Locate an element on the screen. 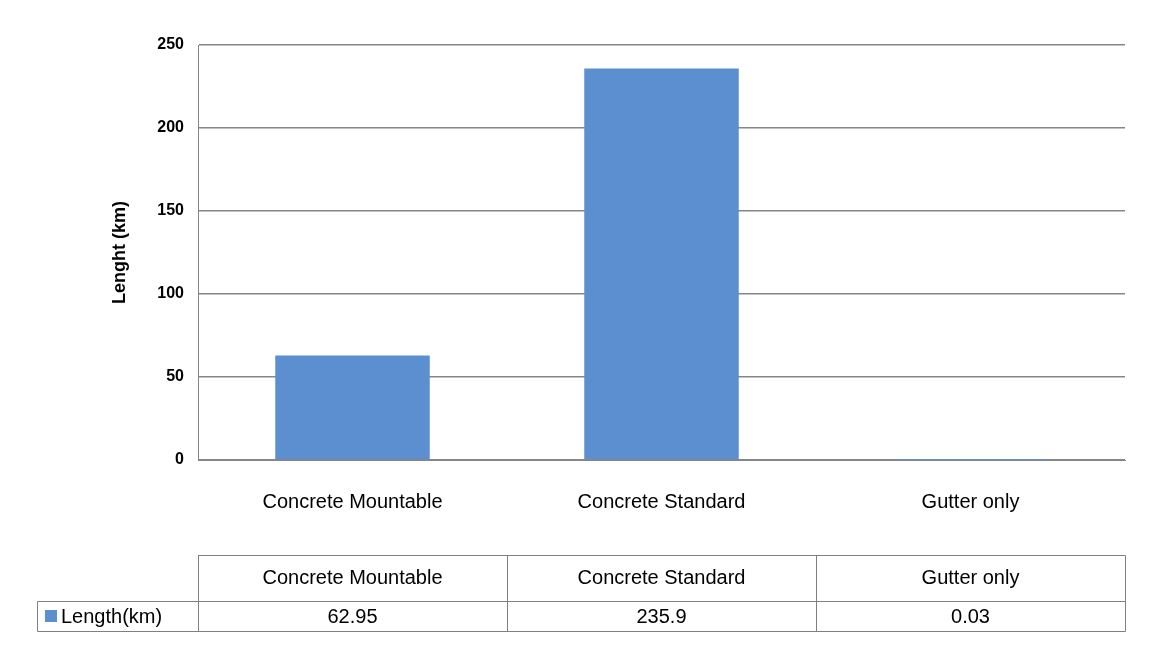  y-tick-label: 100 is located at coordinates (171, 293).